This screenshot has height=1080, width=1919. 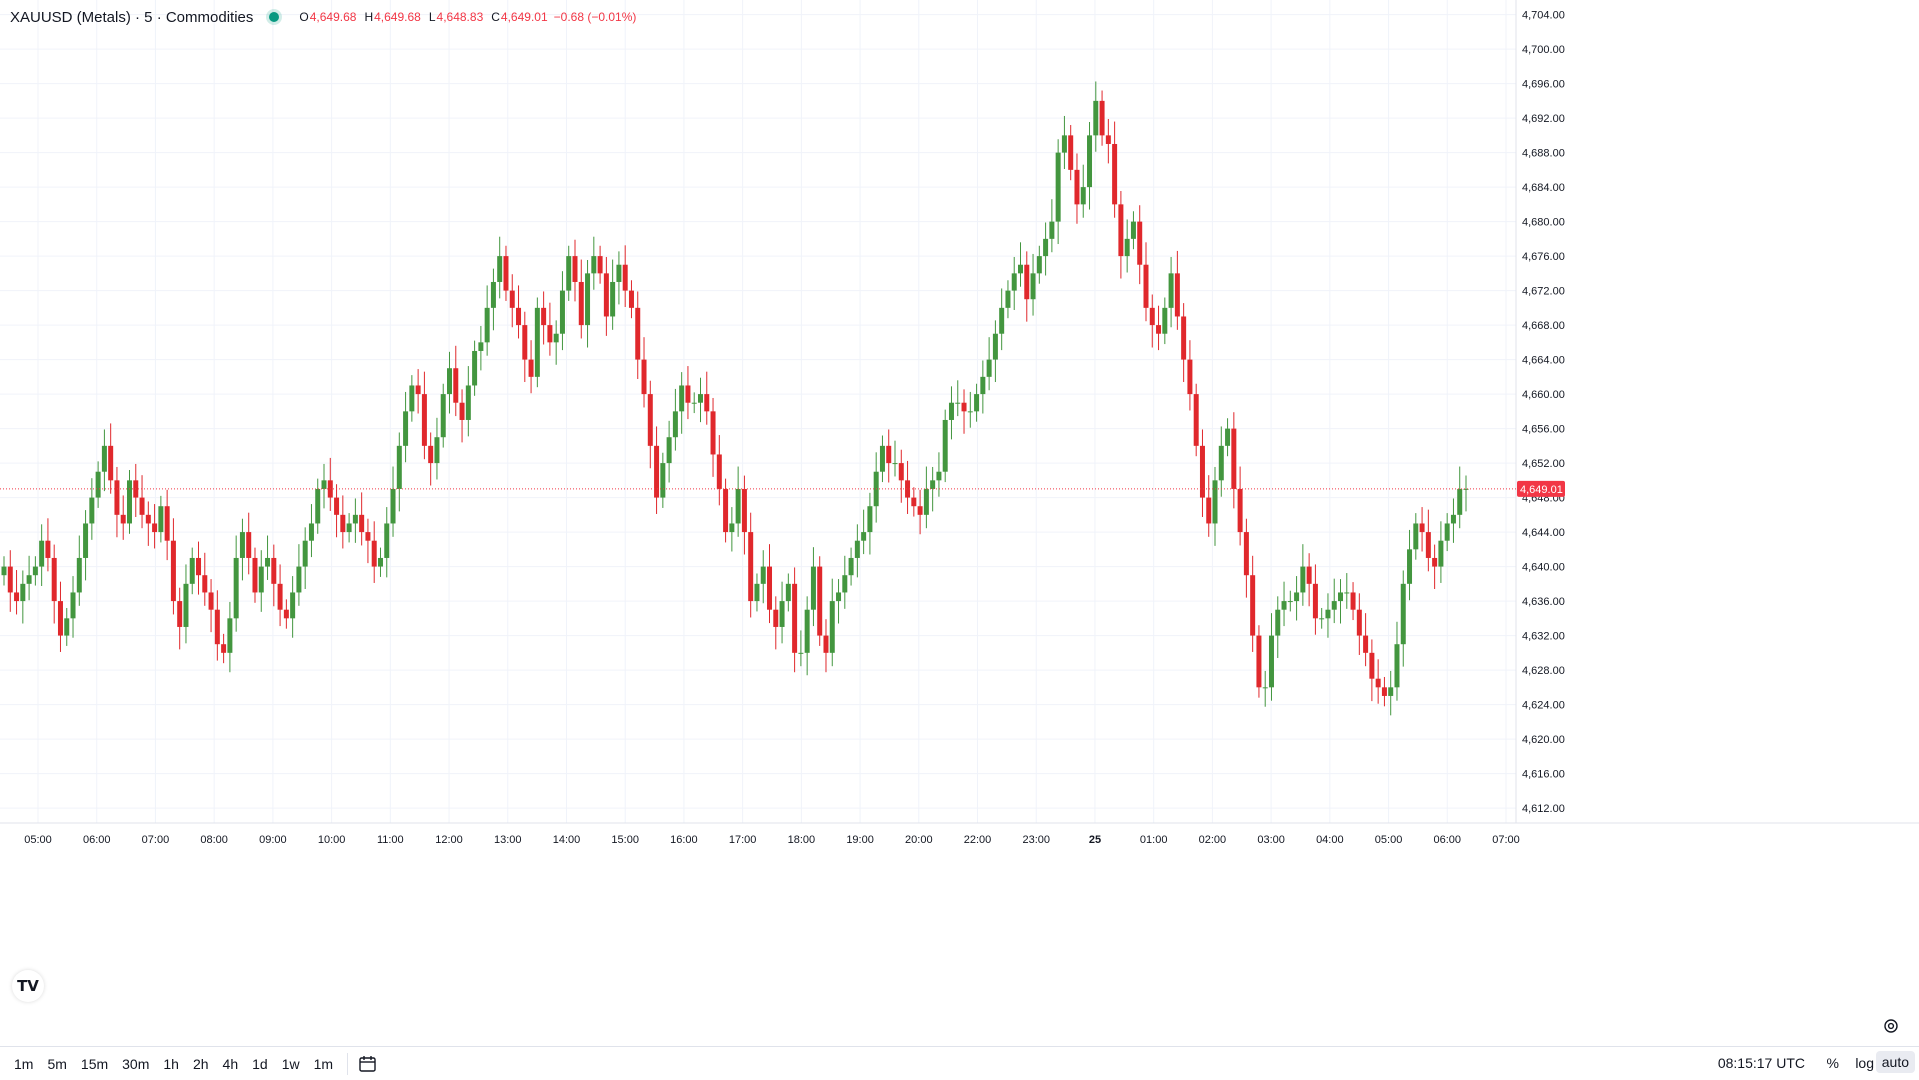 I want to click on price-tick-label: 4,704.00, so click(x=1543, y=16).